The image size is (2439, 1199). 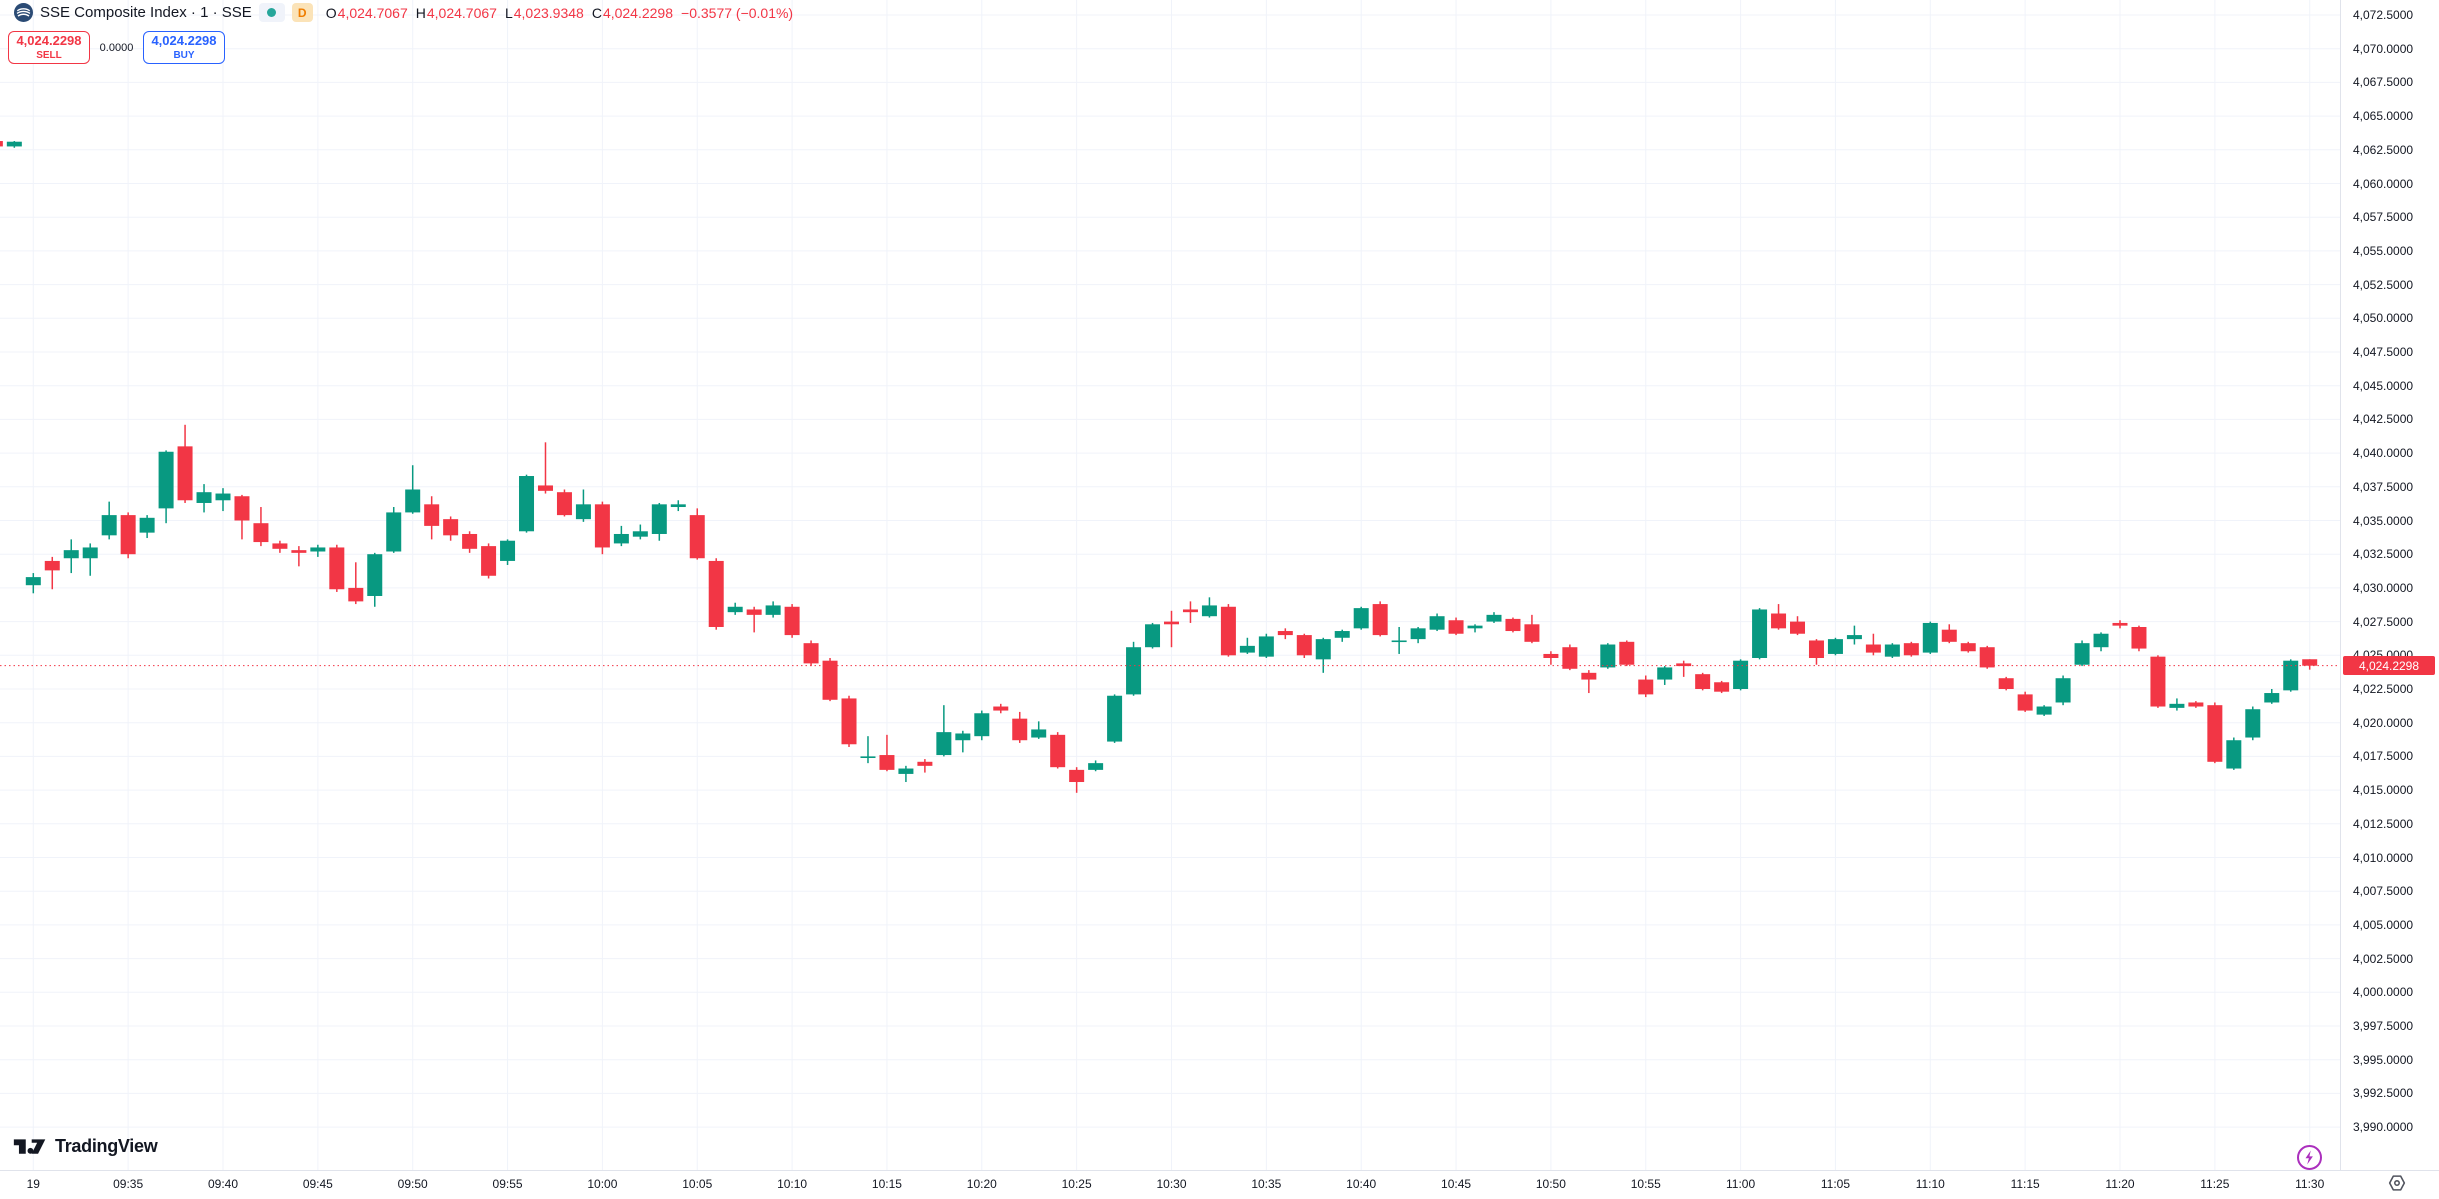 I want to click on price-tick: 4,047.5000, so click(x=2383, y=352).